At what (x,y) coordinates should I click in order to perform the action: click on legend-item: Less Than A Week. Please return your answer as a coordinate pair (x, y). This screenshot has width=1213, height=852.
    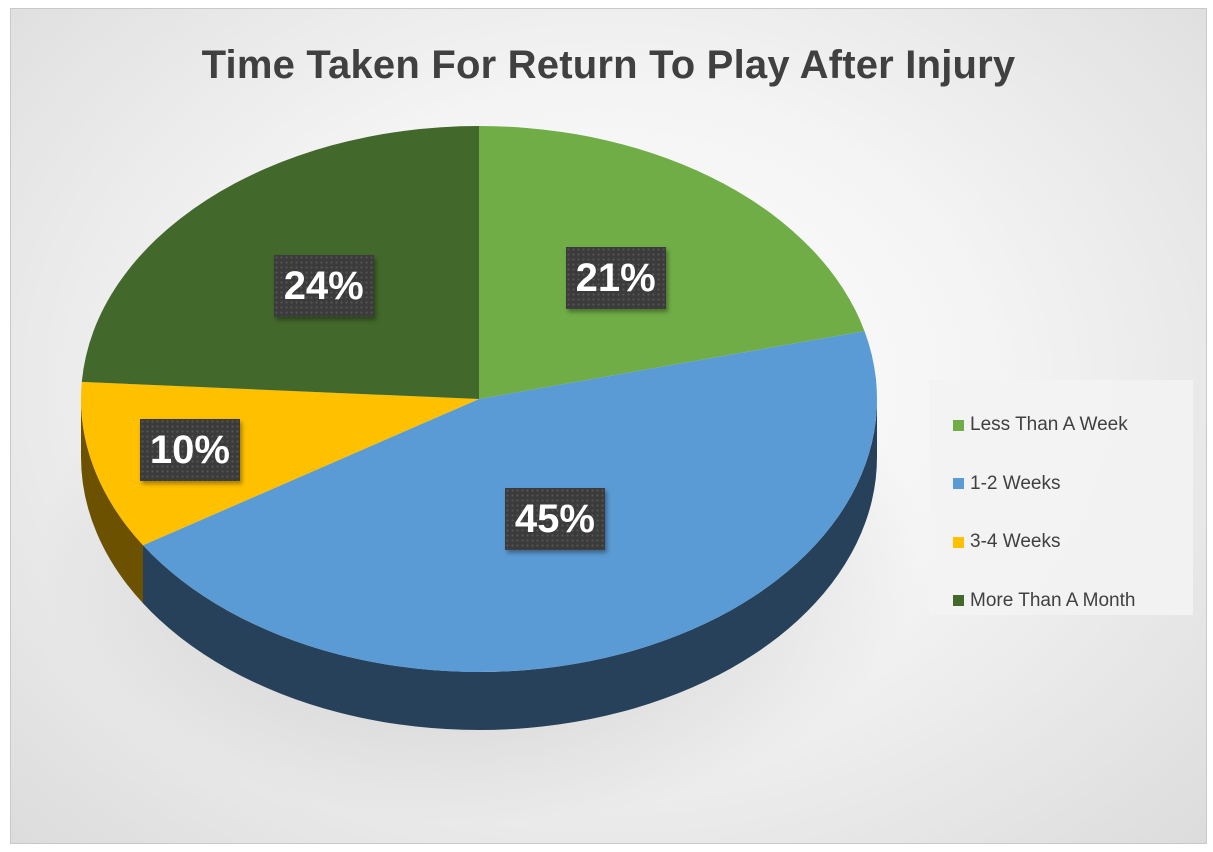
    Looking at the image, I should click on (1073, 425).